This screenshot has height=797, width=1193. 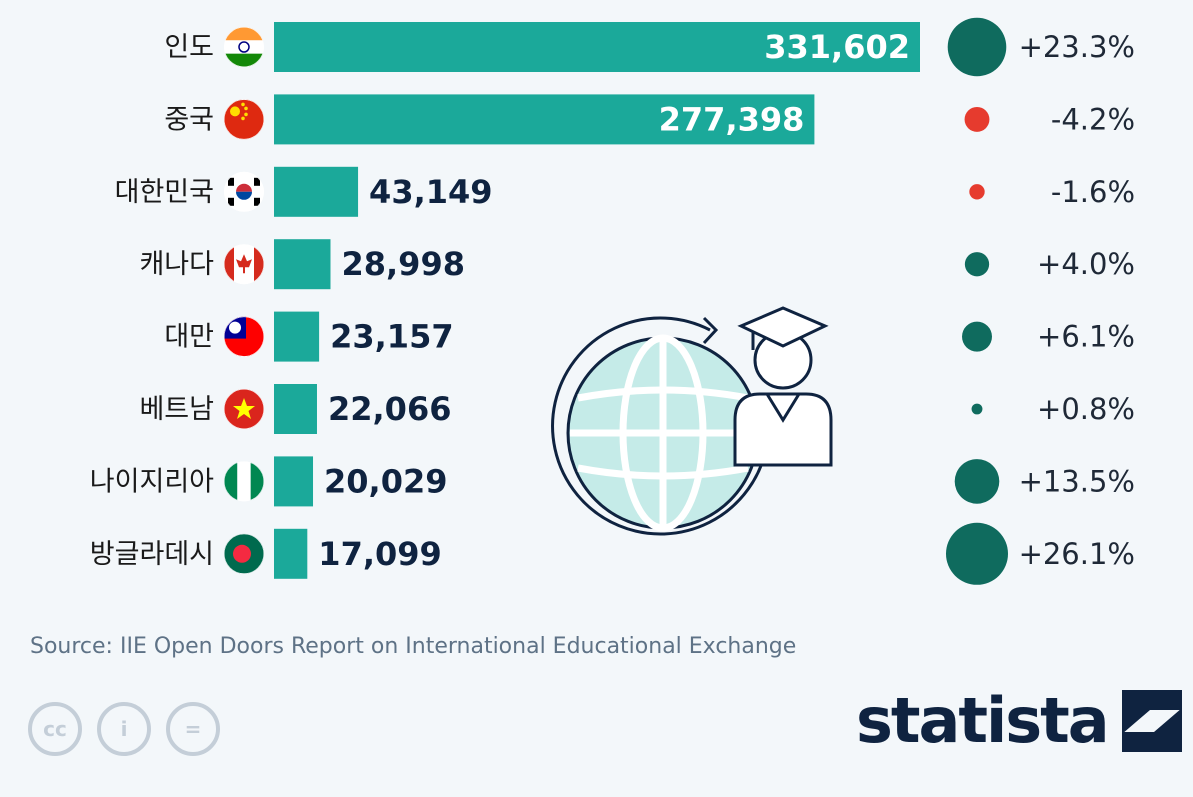 What do you see at coordinates (637, 264) in the screenshot?
I see `bar-row: 캐나다 28,998 +4.0%` at bounding box center [637, 264].